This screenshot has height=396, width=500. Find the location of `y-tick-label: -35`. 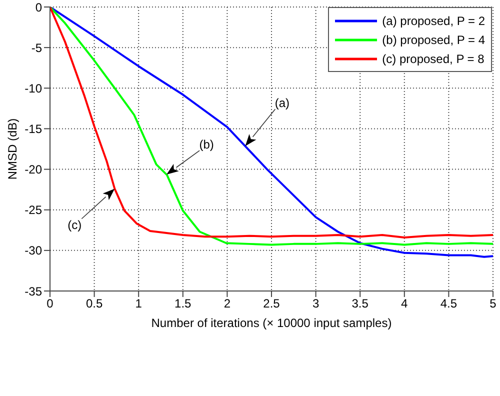

y-tick-label: -35 is located at coordinates (33, 291).